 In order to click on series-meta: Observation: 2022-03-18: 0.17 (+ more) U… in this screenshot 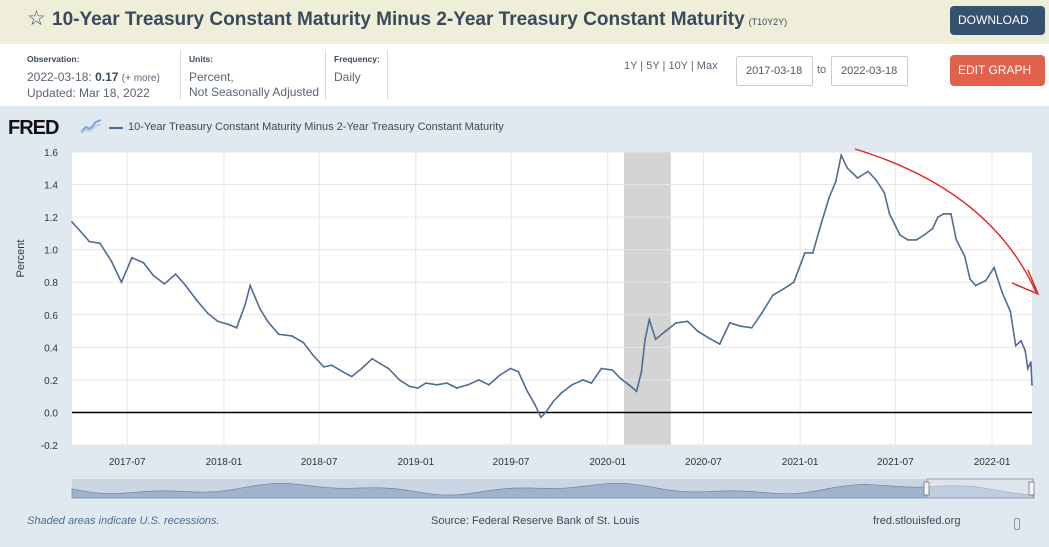, I will do `click(524, 75)`.